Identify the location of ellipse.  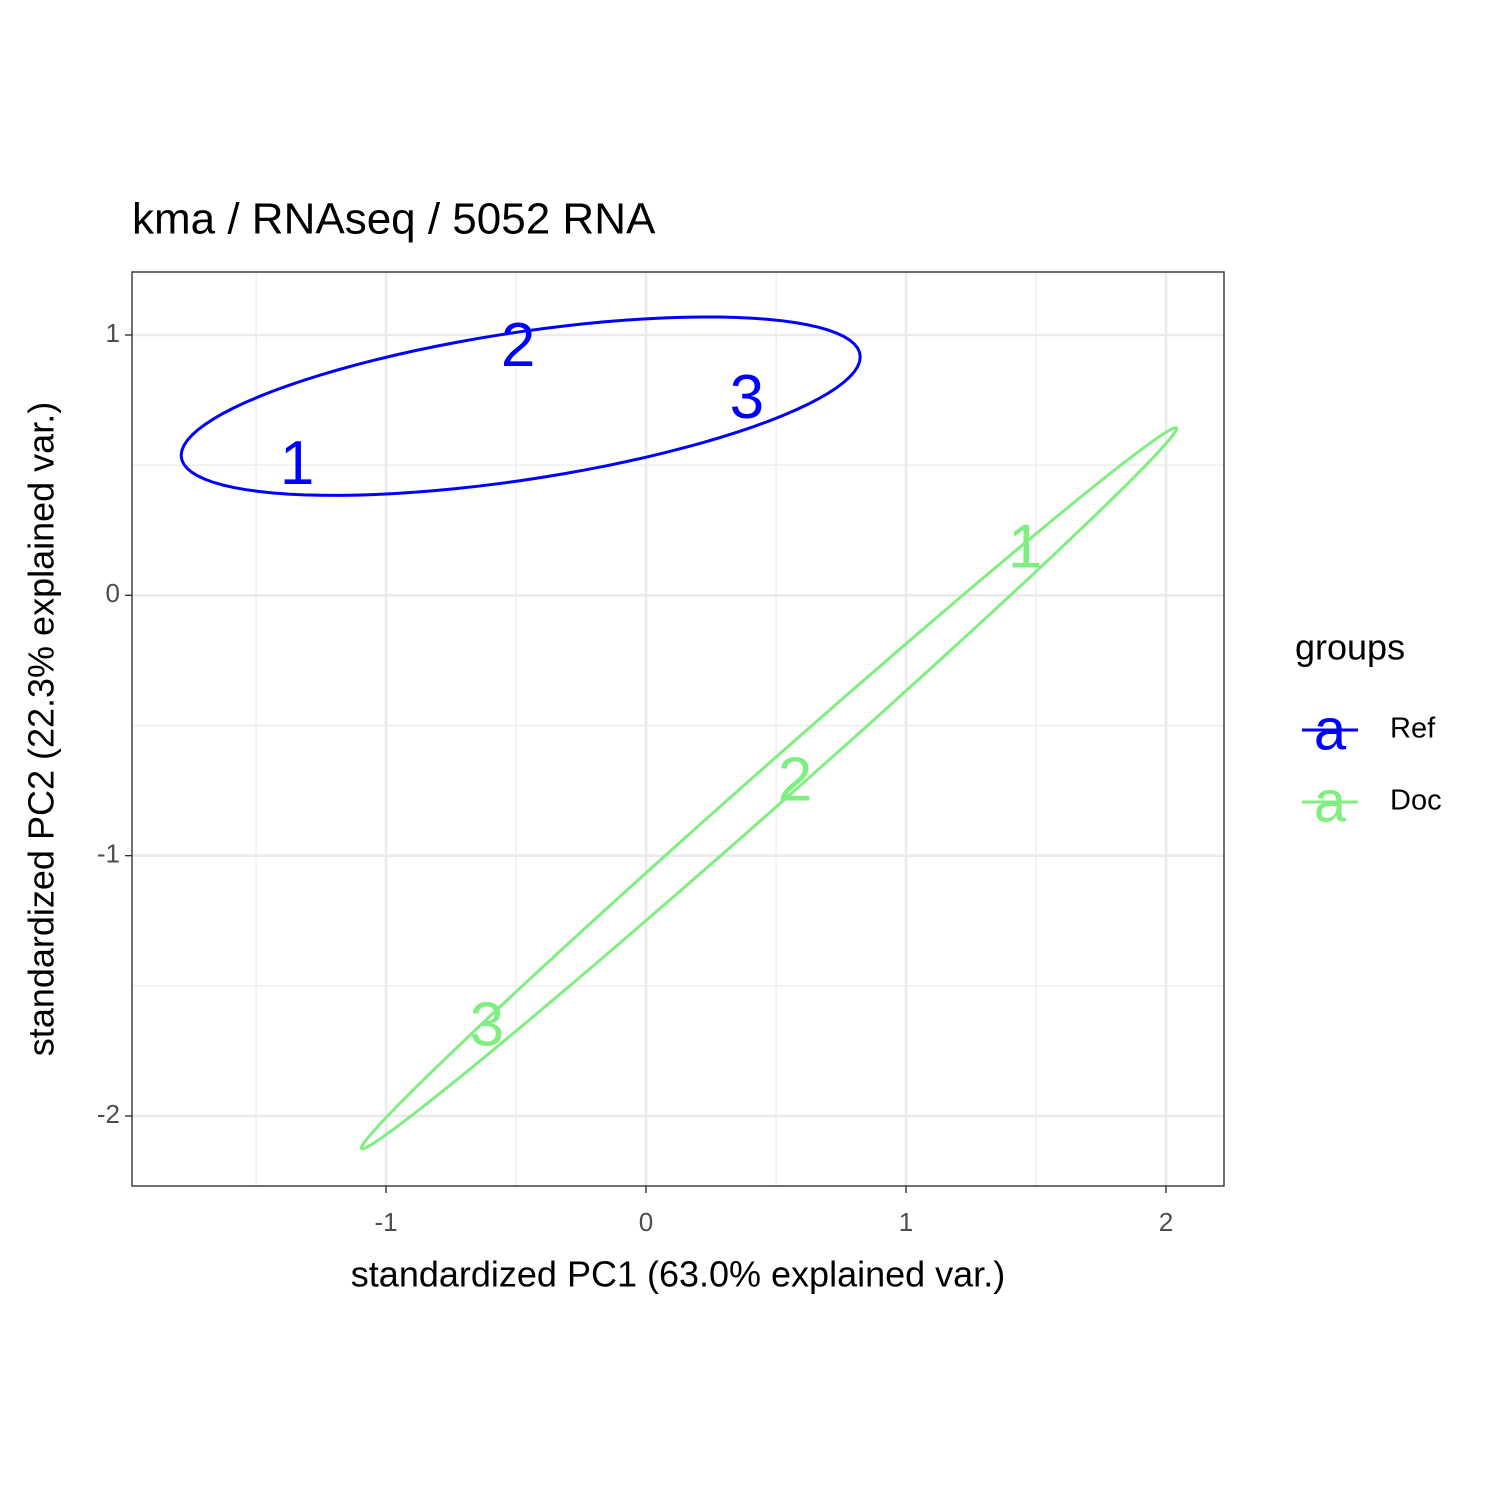
(520, 406).